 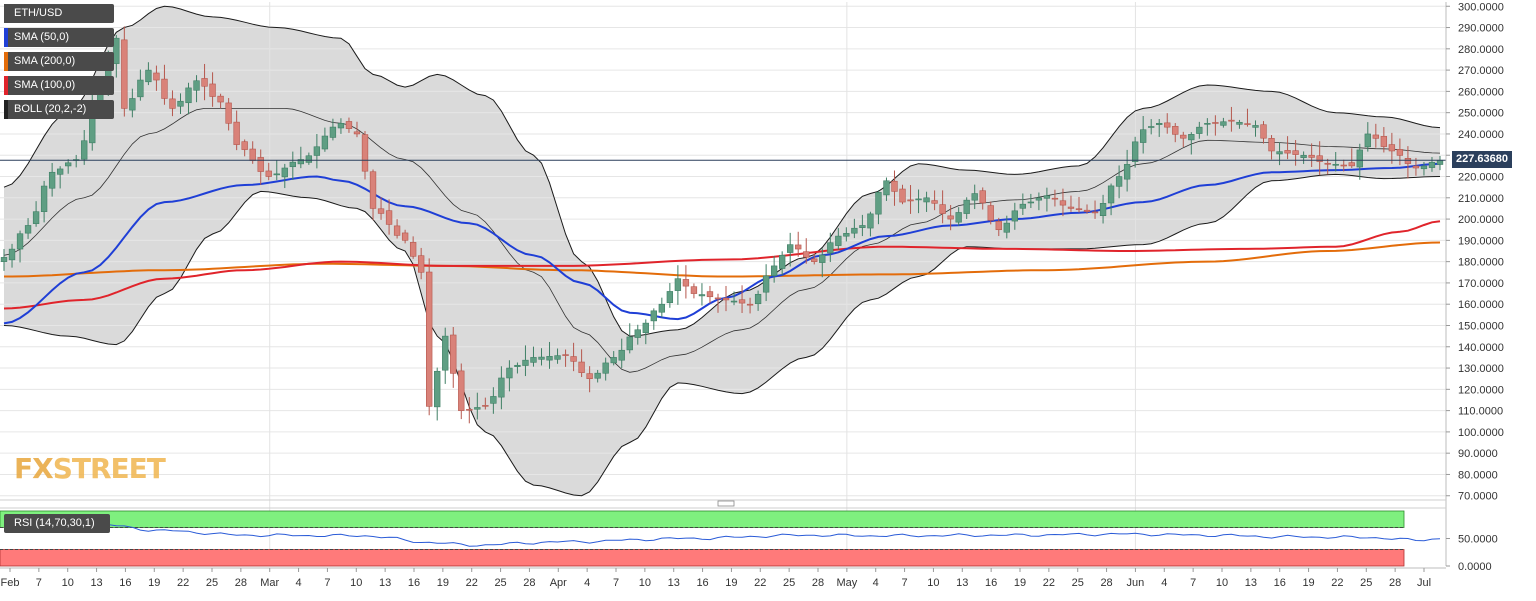 I want to click on x-tick-label: Mar, so click(x=269, y=583).